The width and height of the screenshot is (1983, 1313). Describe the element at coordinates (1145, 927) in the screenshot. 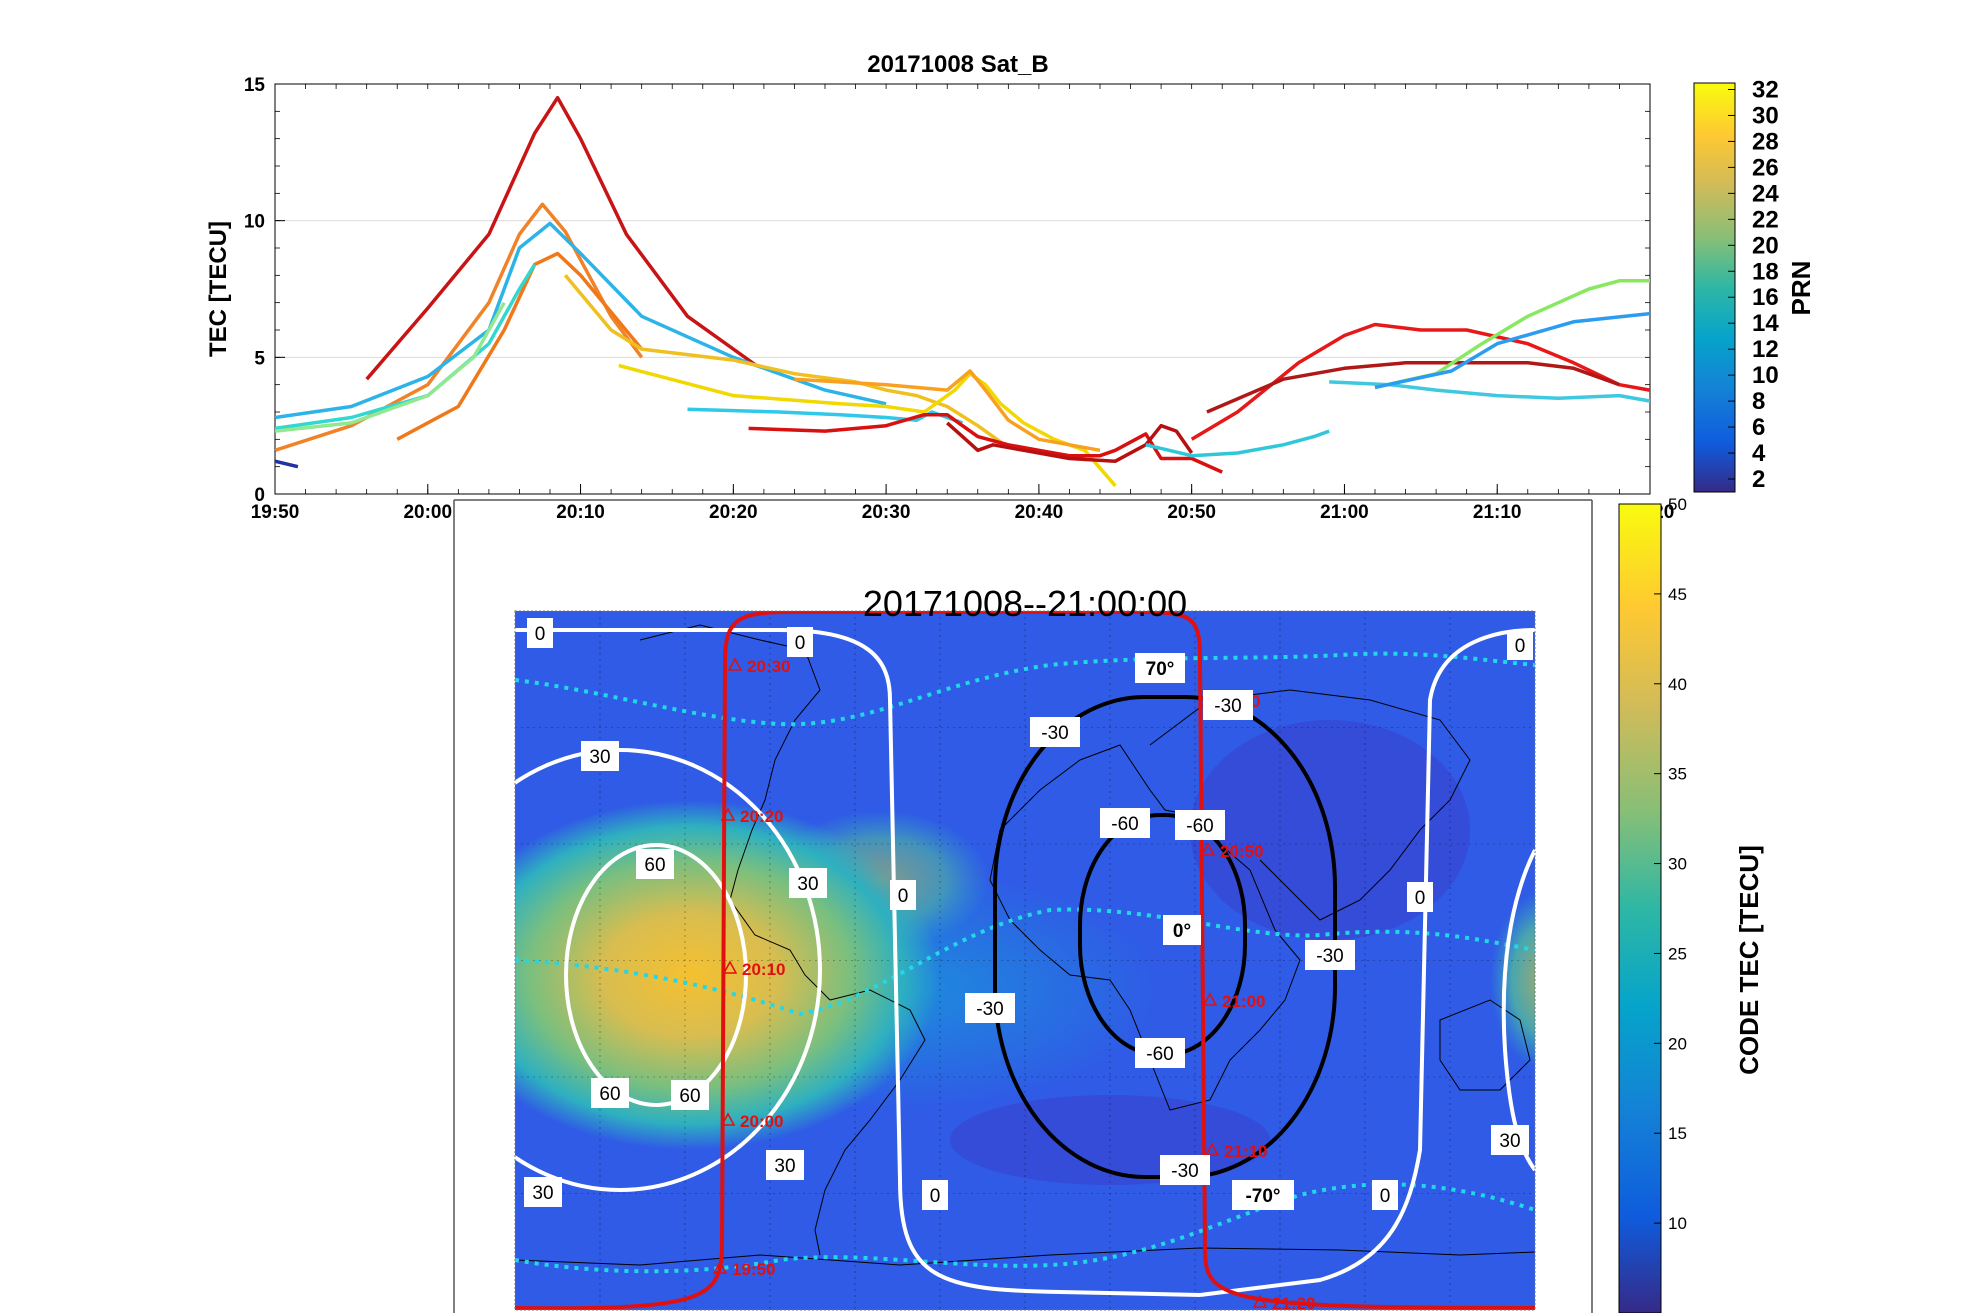

I see `coast-europe-africa` at that location.